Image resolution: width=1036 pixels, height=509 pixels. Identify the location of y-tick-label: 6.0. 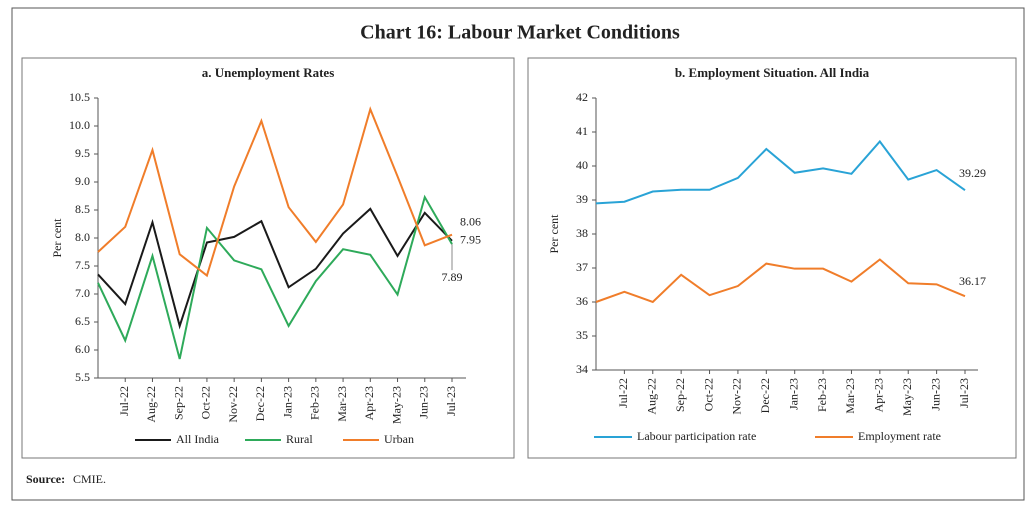
(82, 349).